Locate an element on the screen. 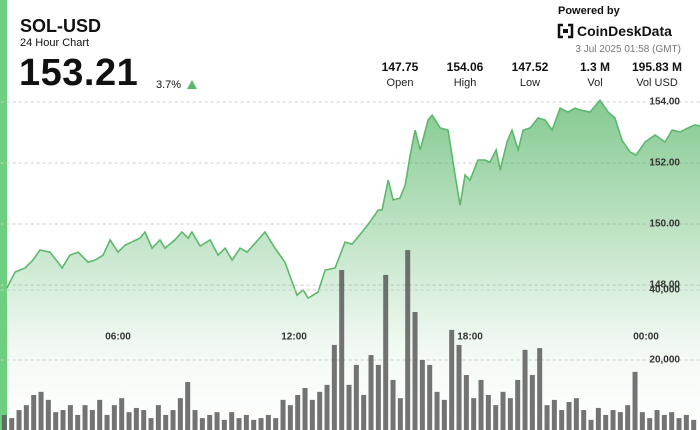 Image resolution: width=700 pixels, height=430 pixels. y-tick-label: 150.00 is located at coordinates (664, 224).